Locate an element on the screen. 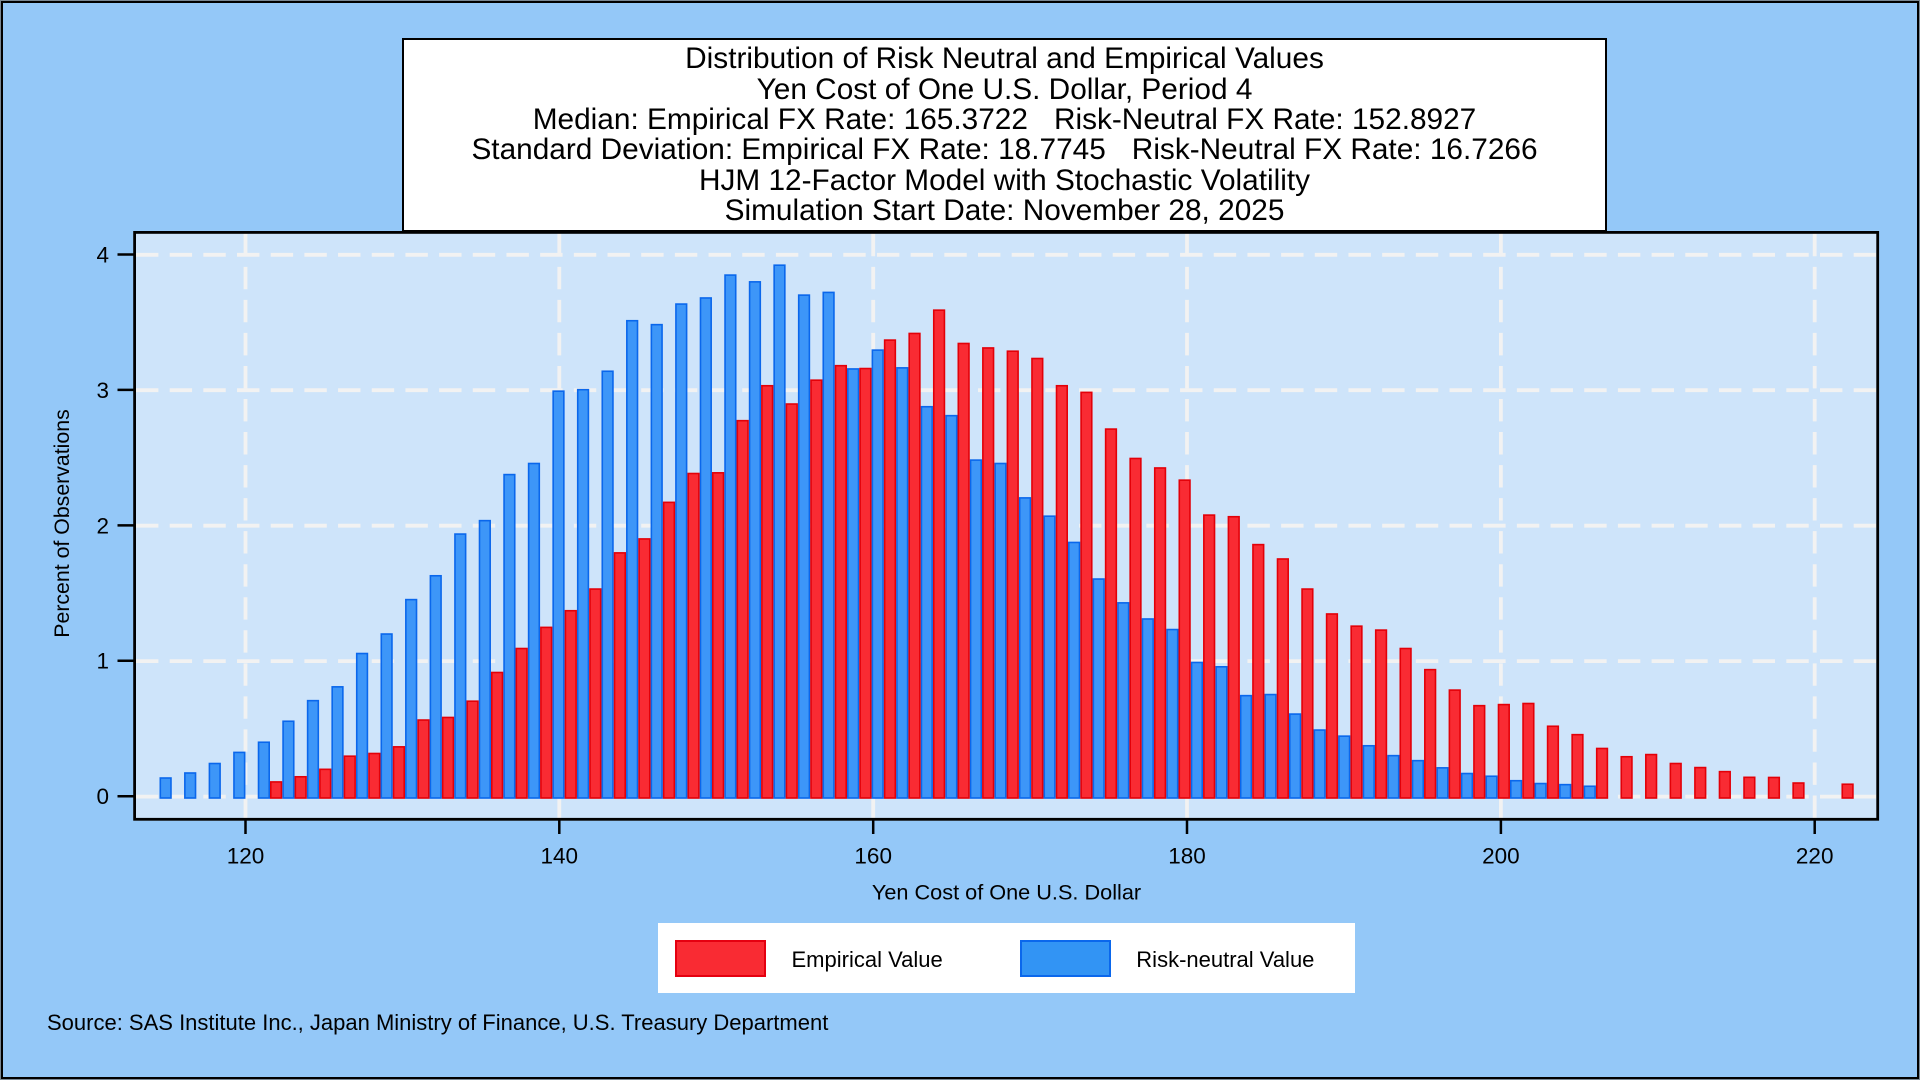 This screenshot has width=1920, height=1080. svg-text: Percent of Observations is located at coordinates (62, 523).